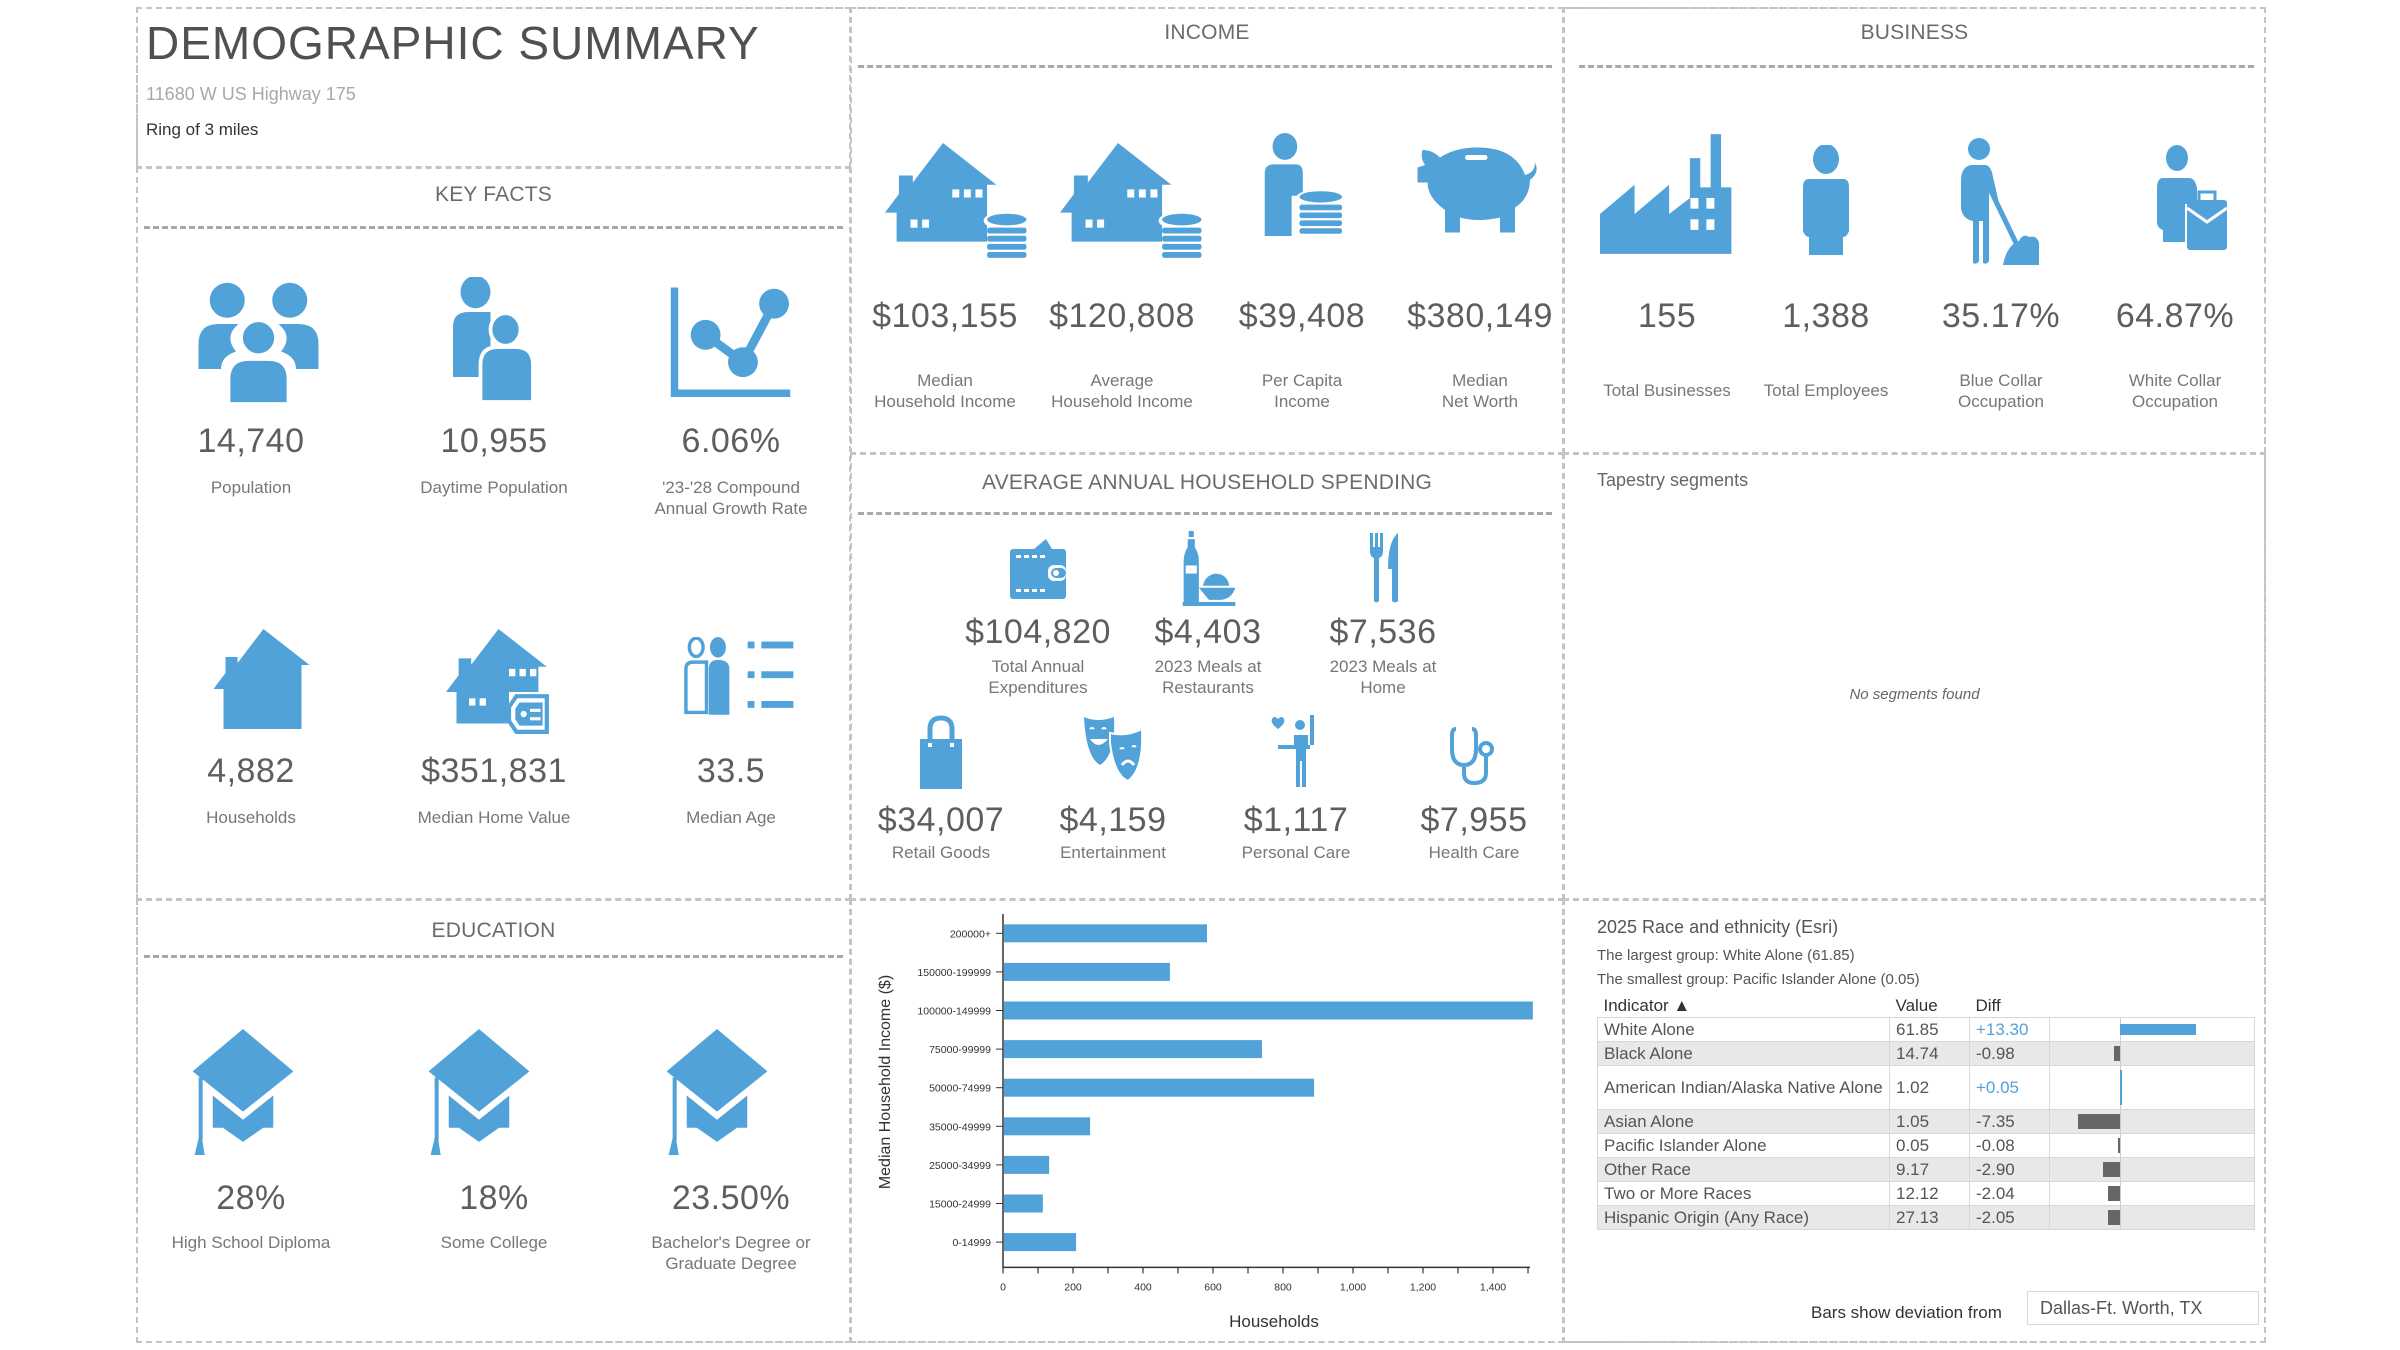 This screenshot has width=2400, height=1350. Describe the element at coordinates (1283, 1287) in the screenshot. I see `x-tick-label: 800` at that location.